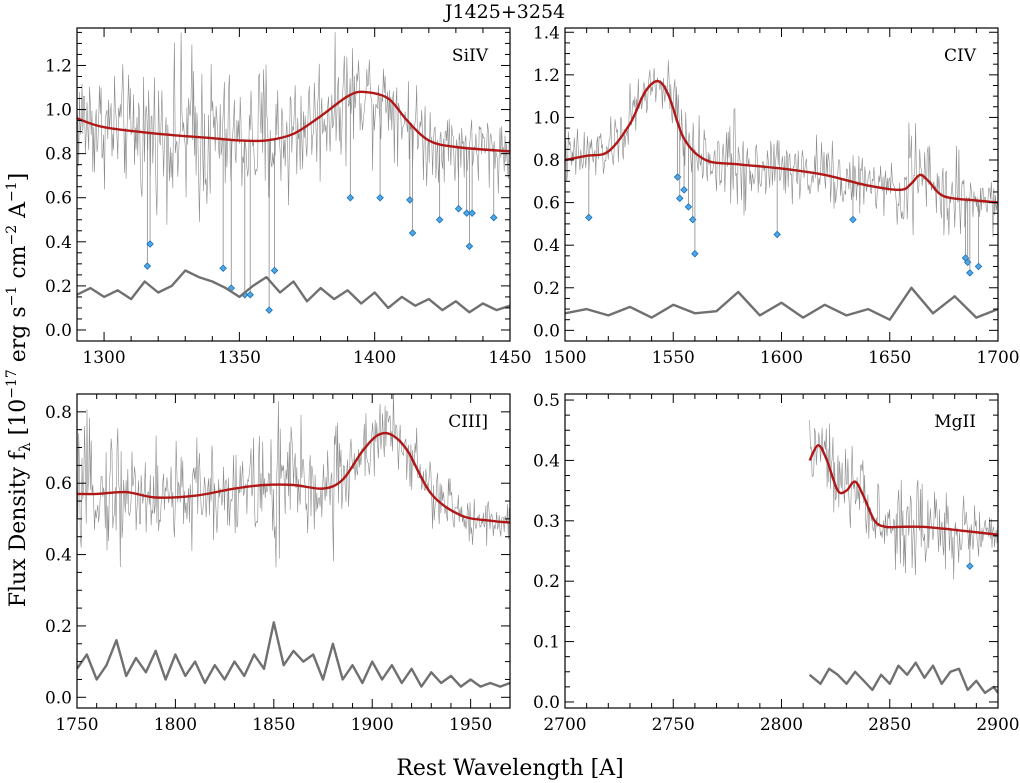 The width and height of the screenshot is (1020, 783). Describe the element at coordinates (564, 725) in the screenshot. I see `x-tick-label: 2700` at that location.